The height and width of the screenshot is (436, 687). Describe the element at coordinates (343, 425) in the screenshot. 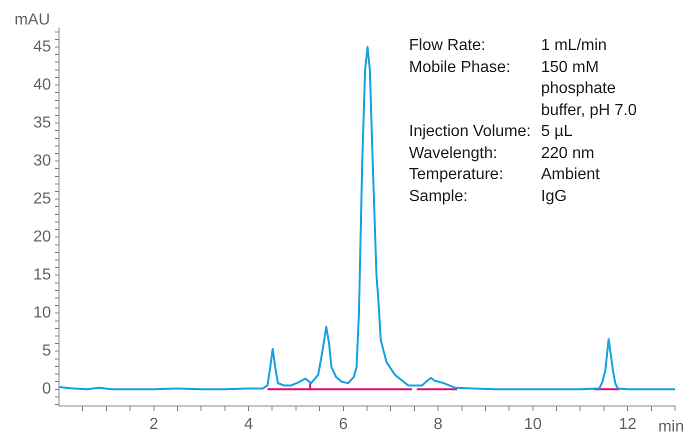

I see `x-tick-label: 6` at that location.